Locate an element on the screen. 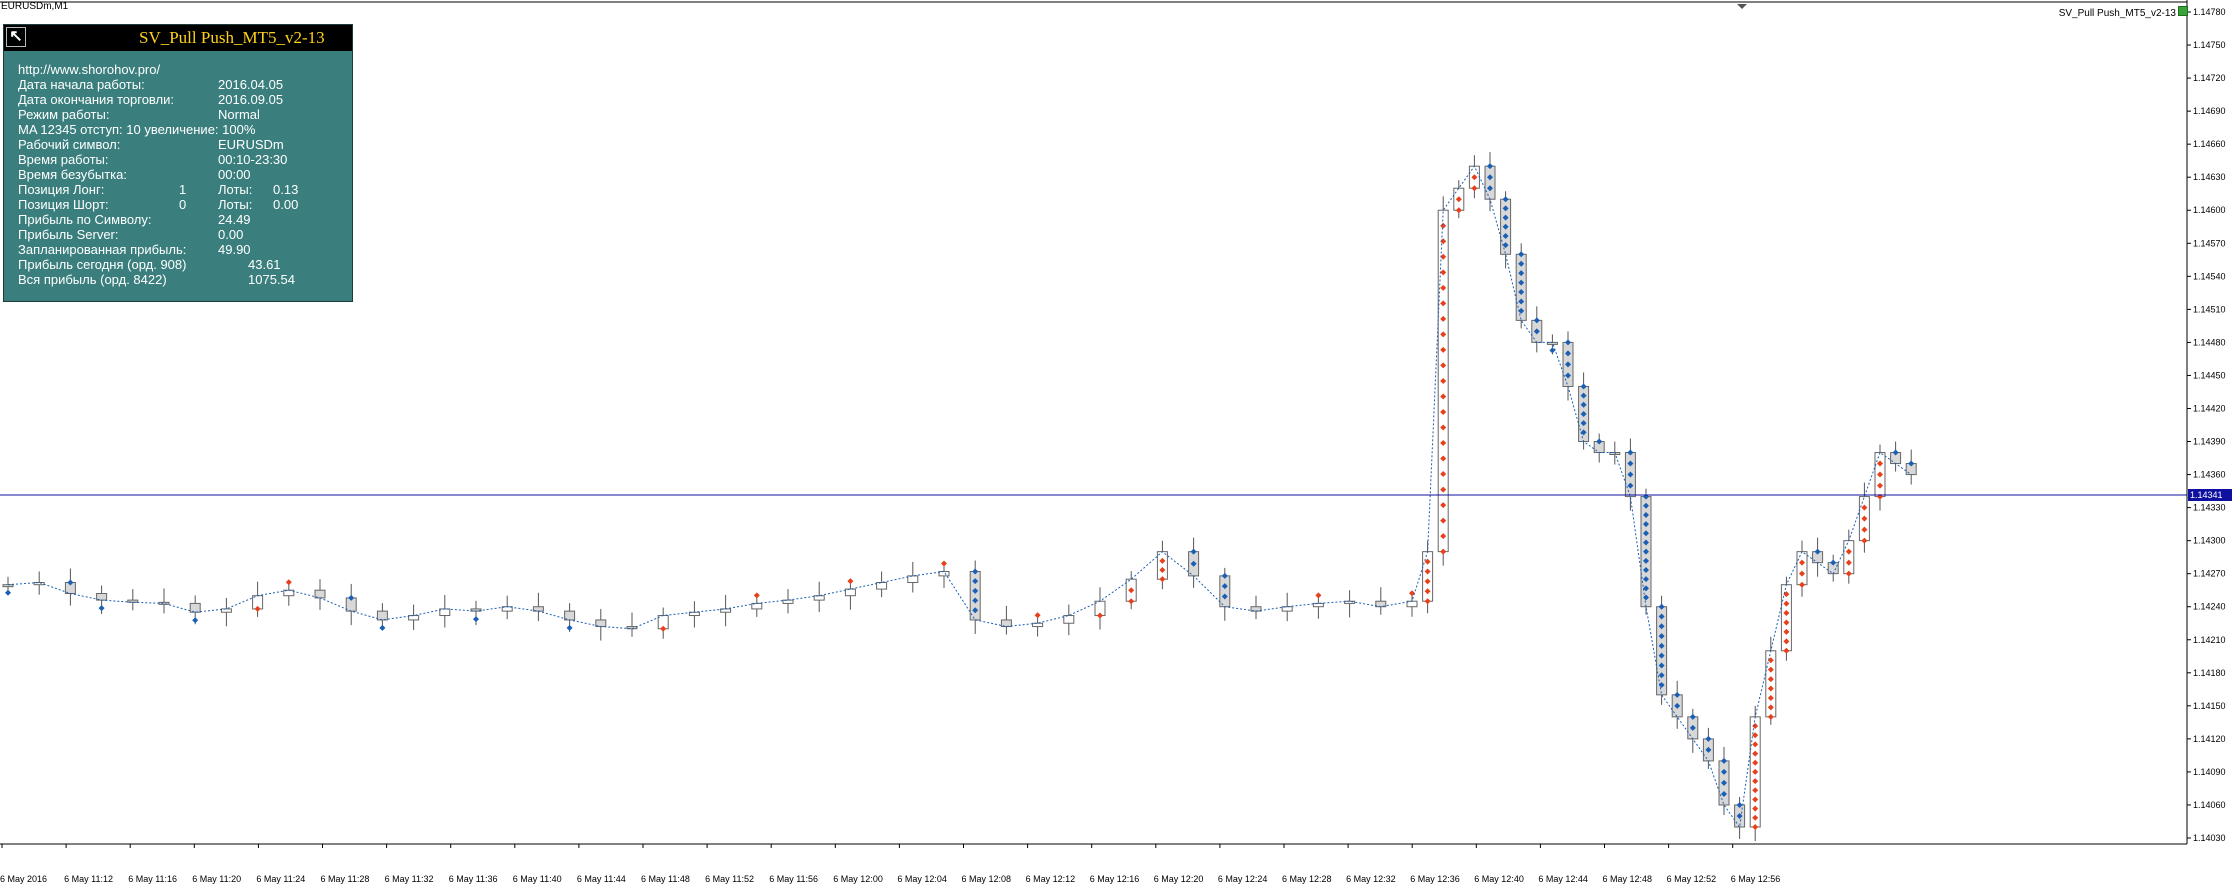  price-tick-label: 1.14030 is located at coordinates (2209, 838).